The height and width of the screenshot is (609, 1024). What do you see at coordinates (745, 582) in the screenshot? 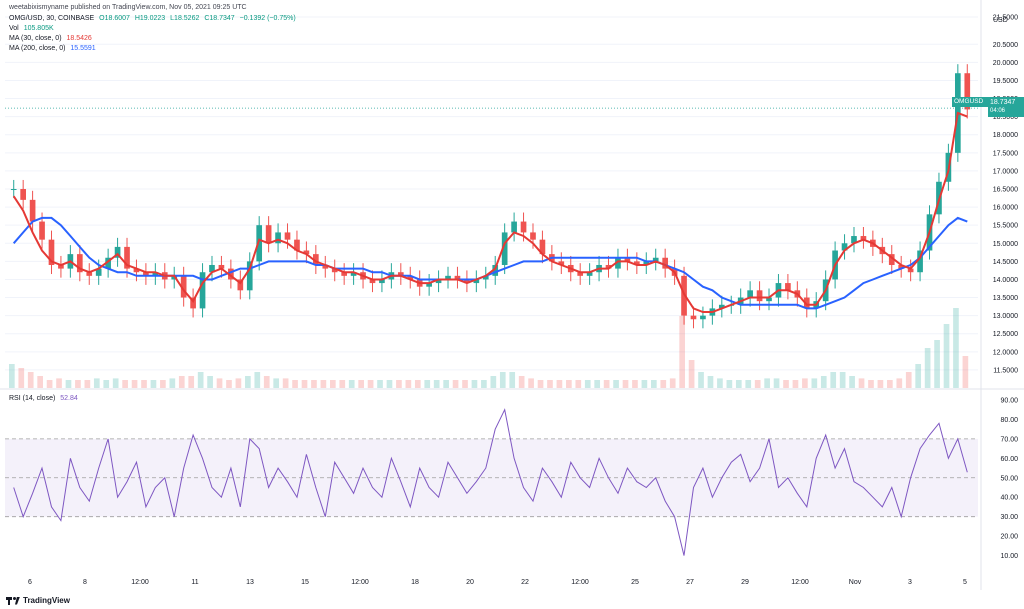
I see `x-tick-label: 29` at bounding box center [745, 582].